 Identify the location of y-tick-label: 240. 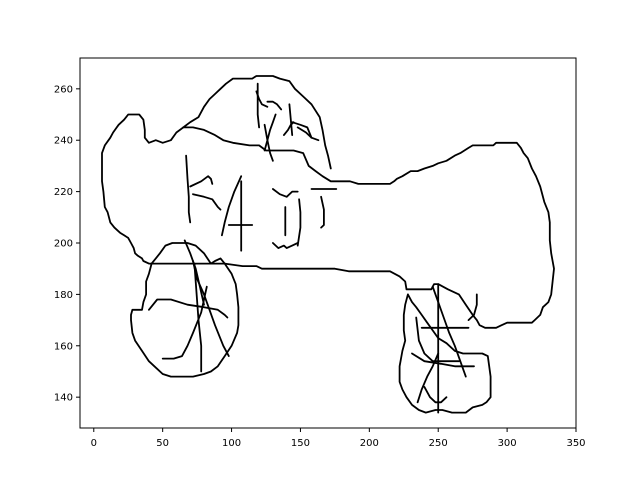
(63, 141).